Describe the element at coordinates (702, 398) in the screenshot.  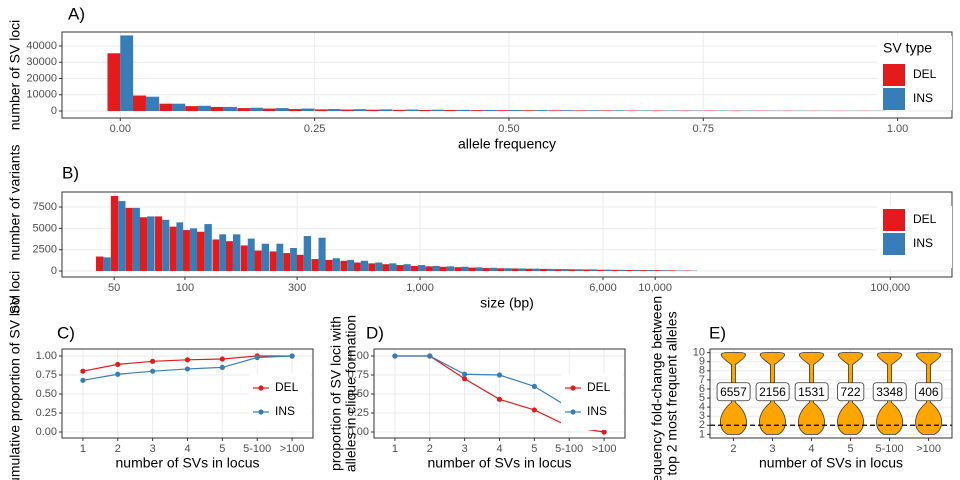
I see `y-tick-label: 5` at that location.